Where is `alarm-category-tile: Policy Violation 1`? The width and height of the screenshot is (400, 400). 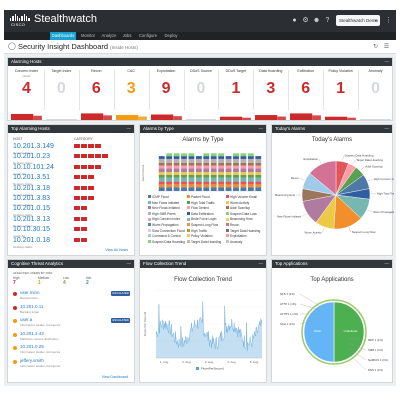 alarm-category-tile: Policy Violation 1 is located at coordinates (340, 95).